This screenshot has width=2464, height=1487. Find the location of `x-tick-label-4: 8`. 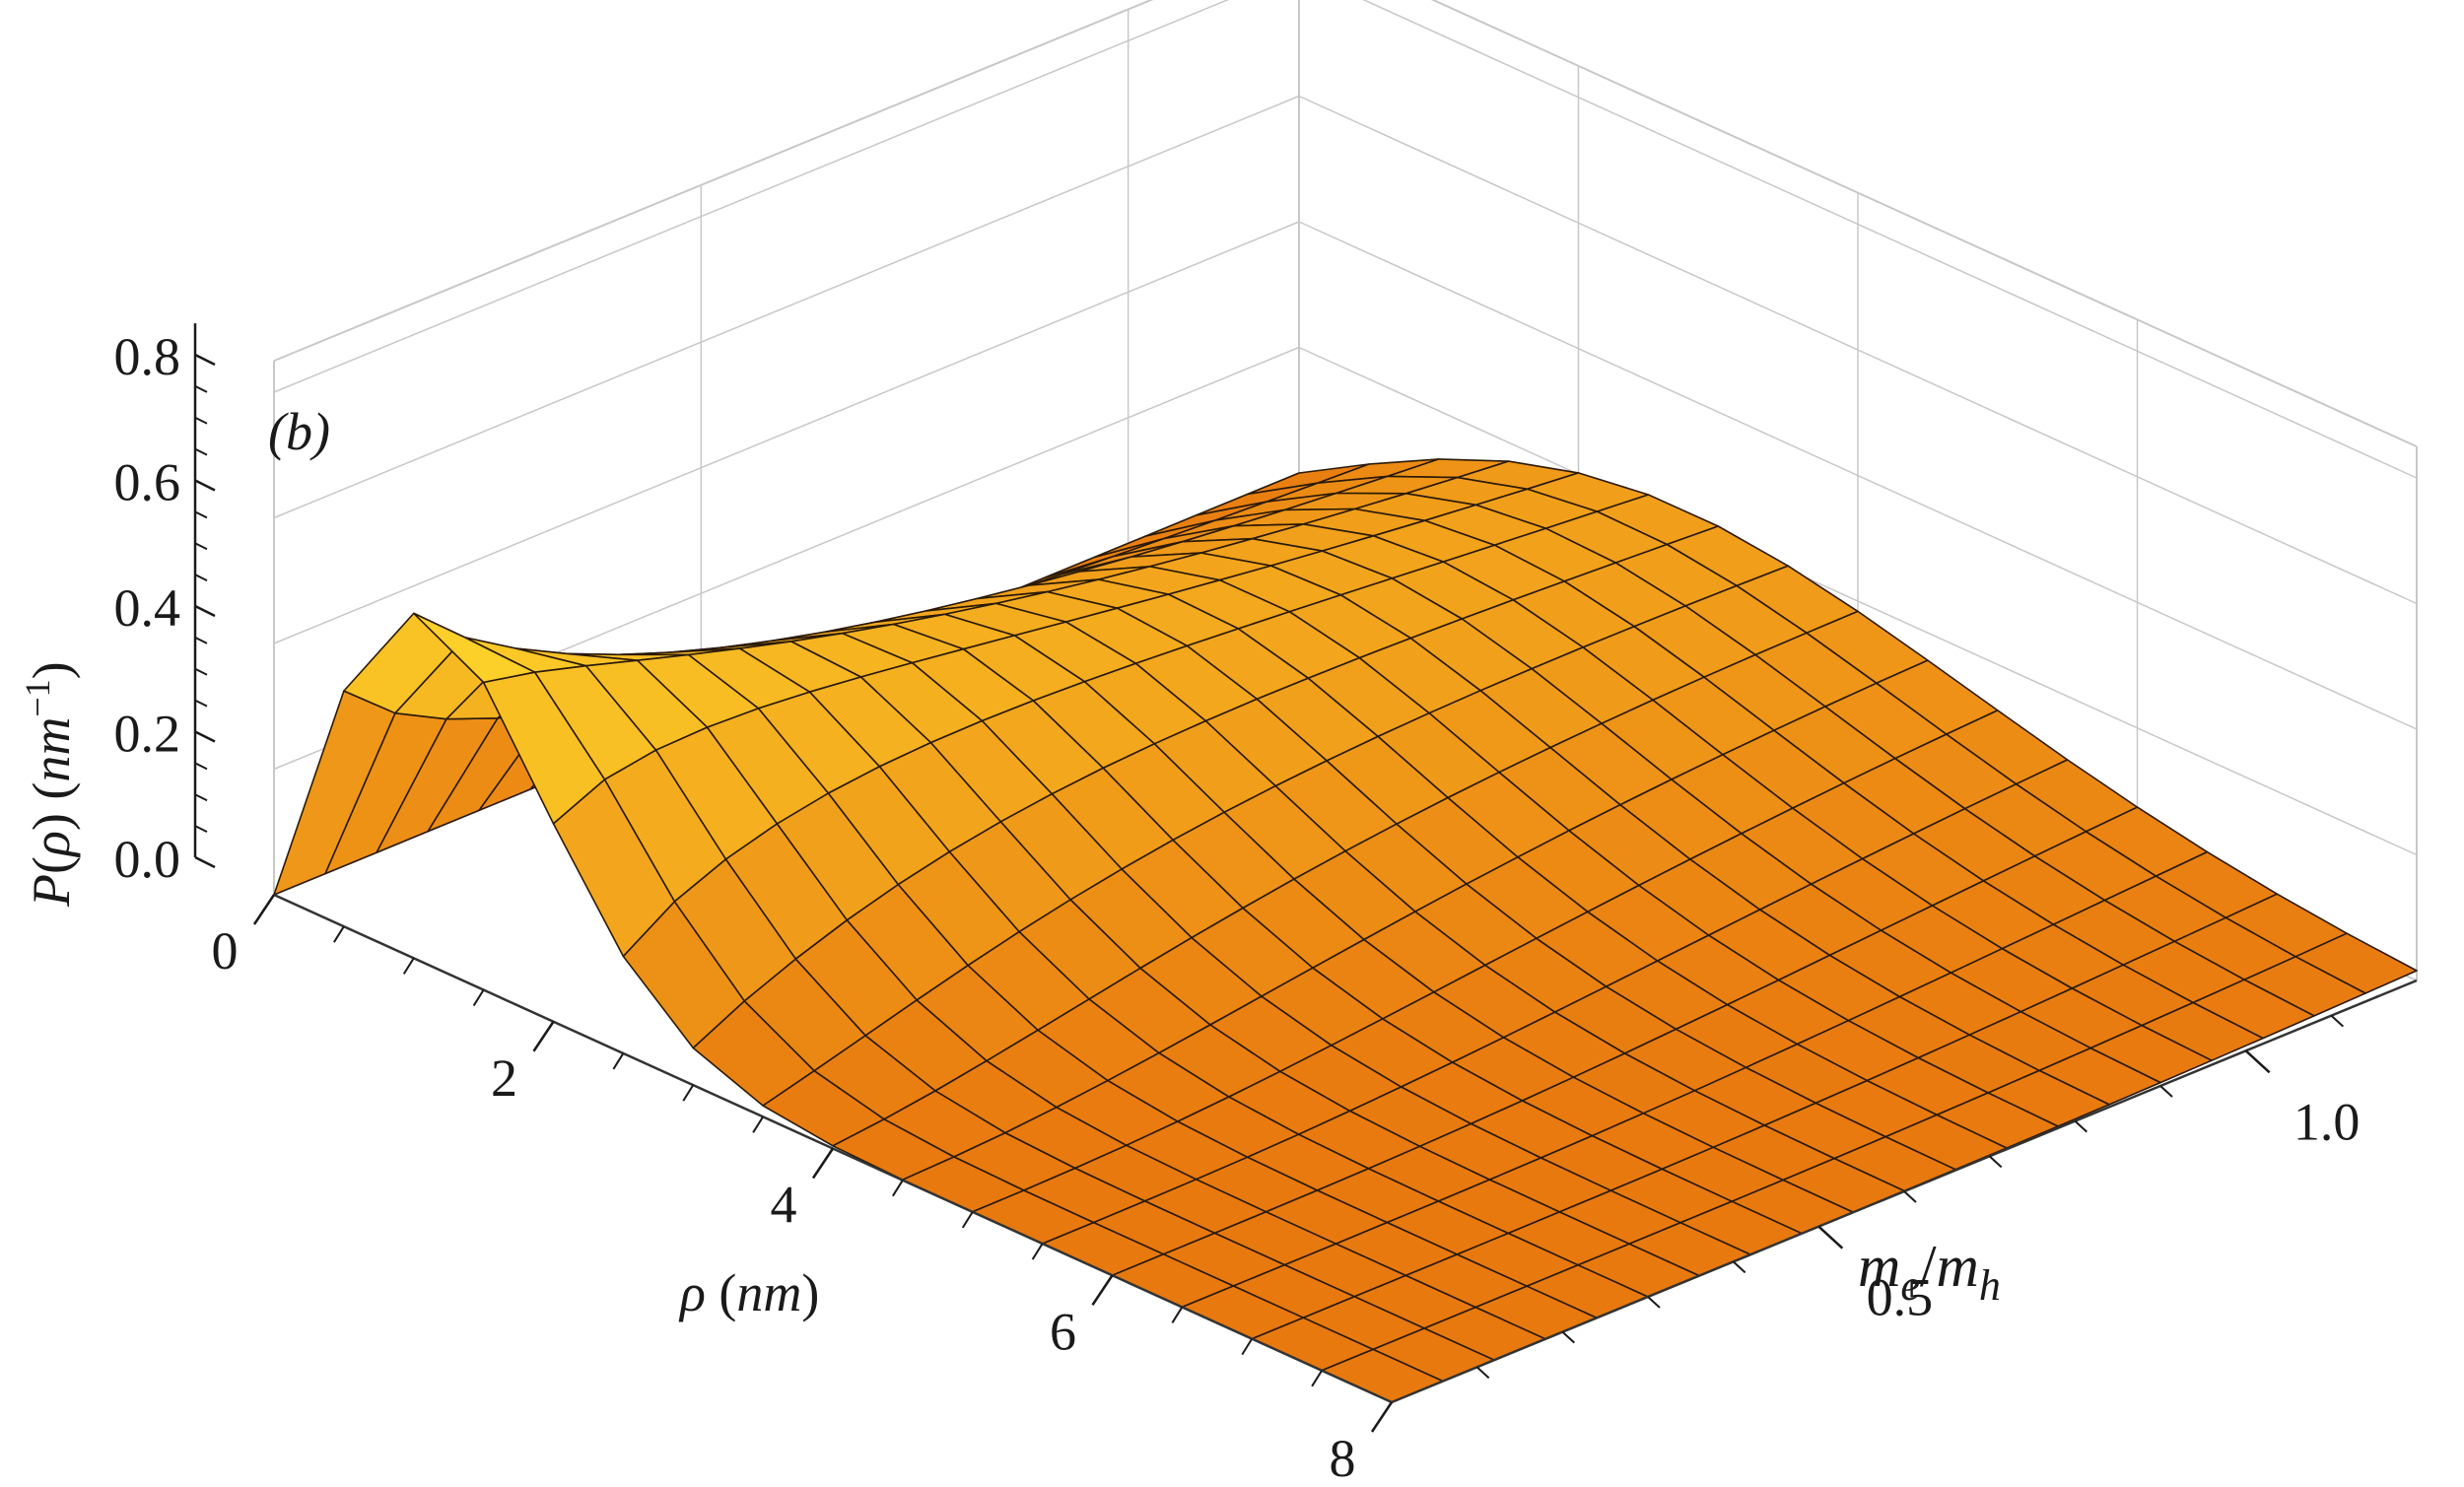

x-tick-label-4: 8 is located at coordinates (1343, 1458).